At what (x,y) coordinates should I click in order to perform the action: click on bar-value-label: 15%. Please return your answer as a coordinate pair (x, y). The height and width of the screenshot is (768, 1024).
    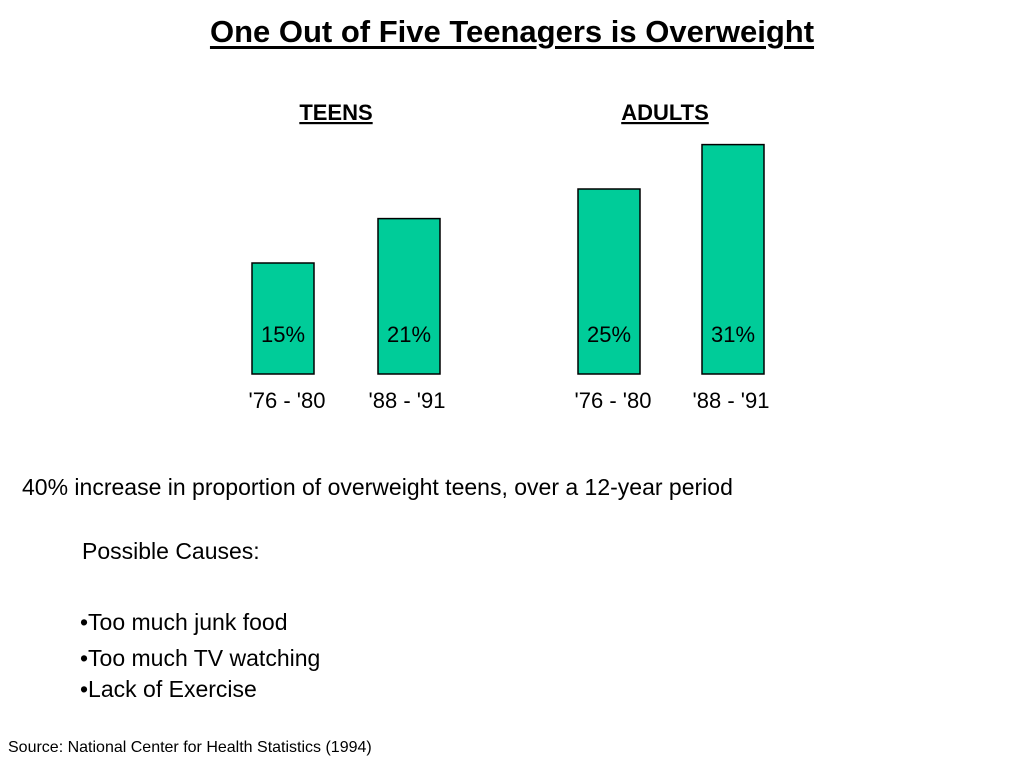
    Looking at the image, I should click on (283, 334).